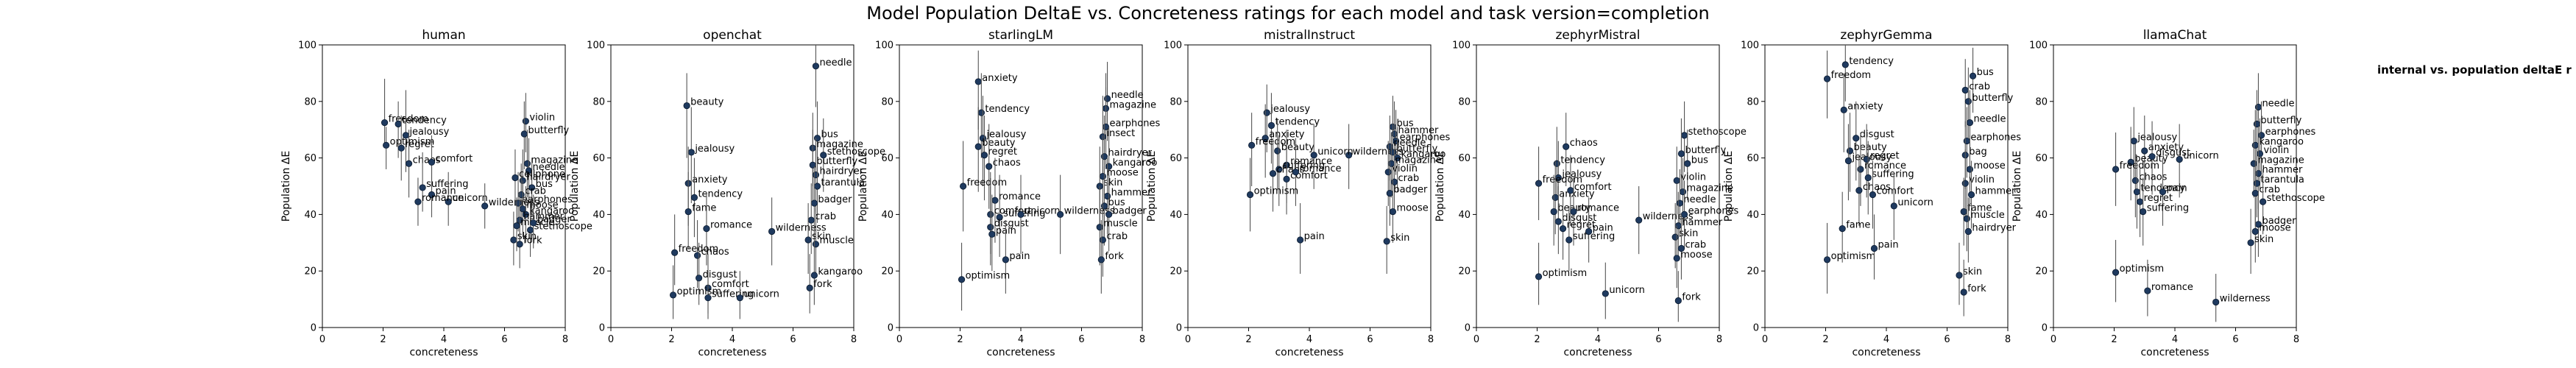 The height and width of the screenshot is (368, 2576). What do you see at coordinates (854, 339) in the screenshot?
I see `x-tick-label: 8` at bounding box center [854, 339].